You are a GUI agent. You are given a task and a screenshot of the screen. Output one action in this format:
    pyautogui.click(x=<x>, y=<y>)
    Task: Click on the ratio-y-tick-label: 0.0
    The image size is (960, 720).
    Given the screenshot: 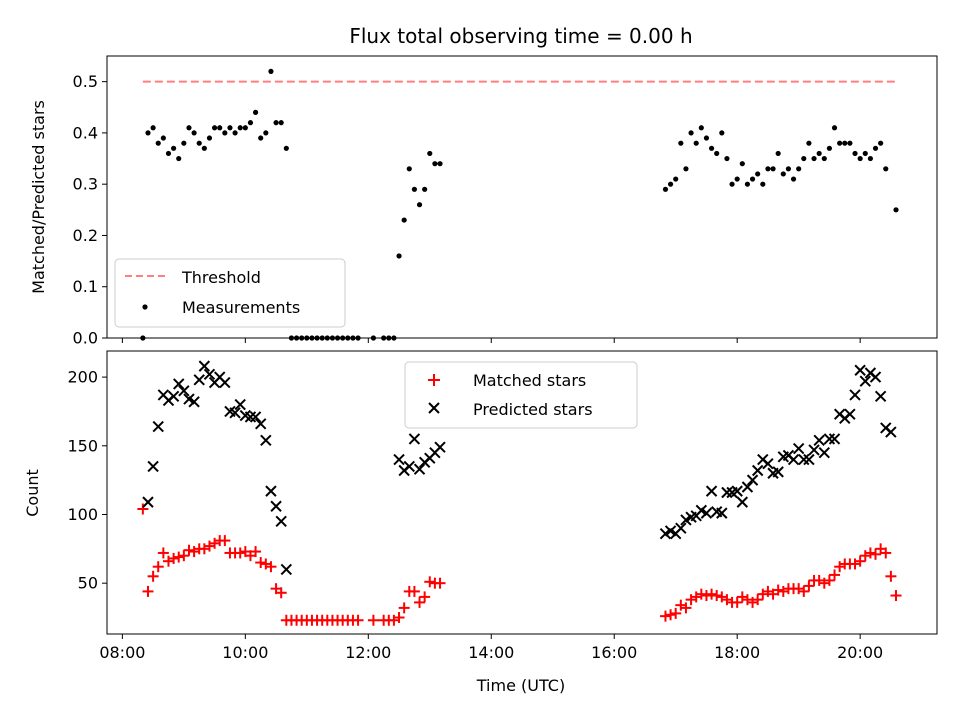 What is the action you would take?
    pyautogui.click(x=85, y=338)
    